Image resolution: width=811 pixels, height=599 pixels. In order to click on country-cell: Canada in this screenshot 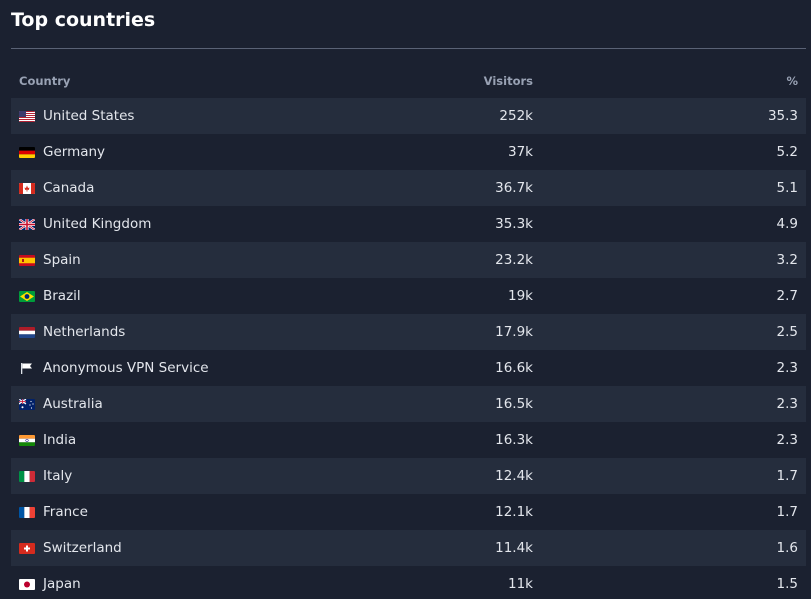, I will do `click(56, 188)`.